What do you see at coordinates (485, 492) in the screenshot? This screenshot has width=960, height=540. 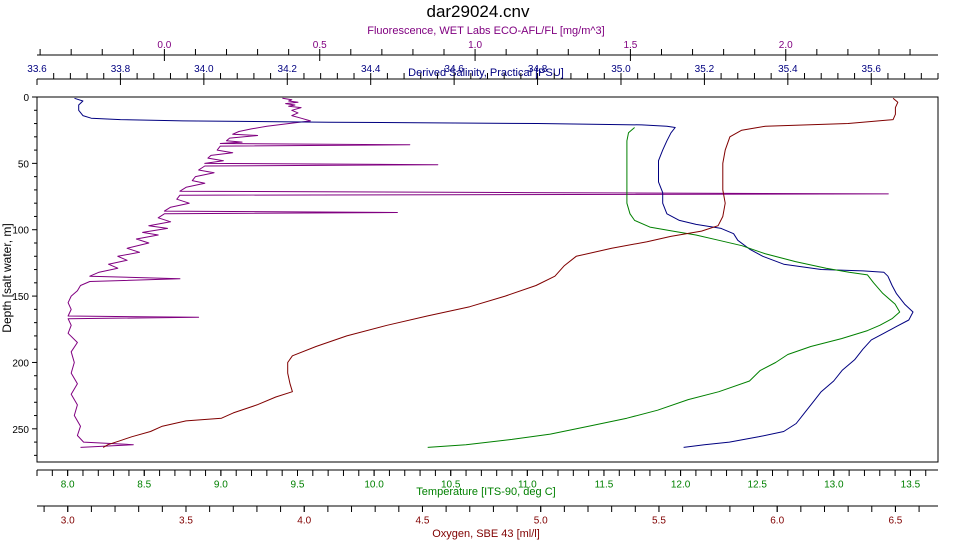 I see `temperature-axis-label: Temperature [ITS-90, deg C]` at bounding box center [485, 492].